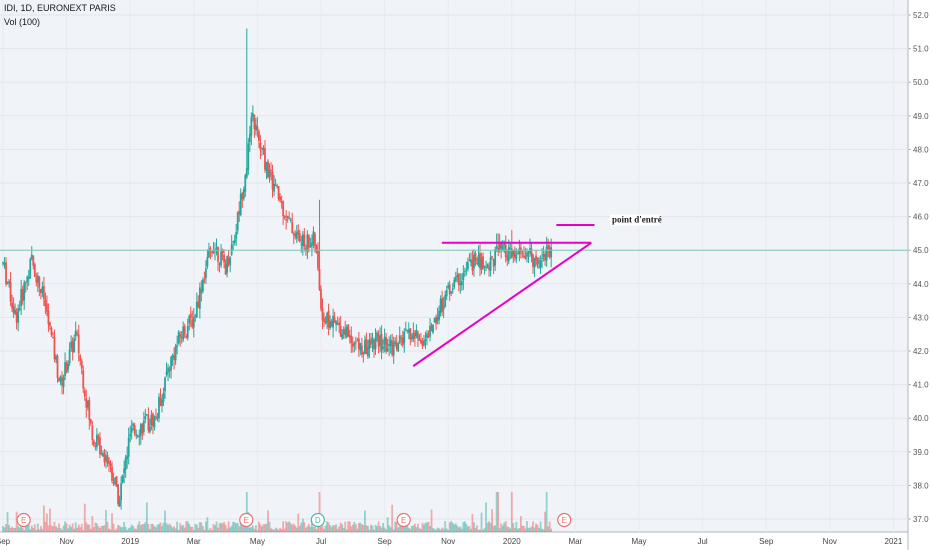 Image resolution: width=932 pixels, height=550 pixels. Describe the element at coordinates (921, 149) in the screenshot. I see `price-tick-label: 48.0` at that location.